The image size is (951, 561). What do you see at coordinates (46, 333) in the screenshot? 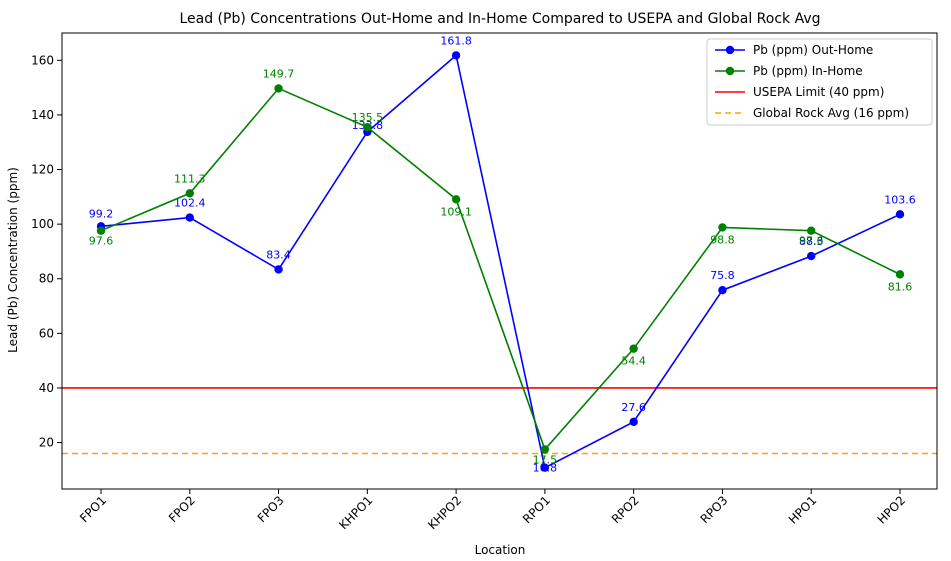
I see `y-tick-label: 60` at bounding box center [46, 333].